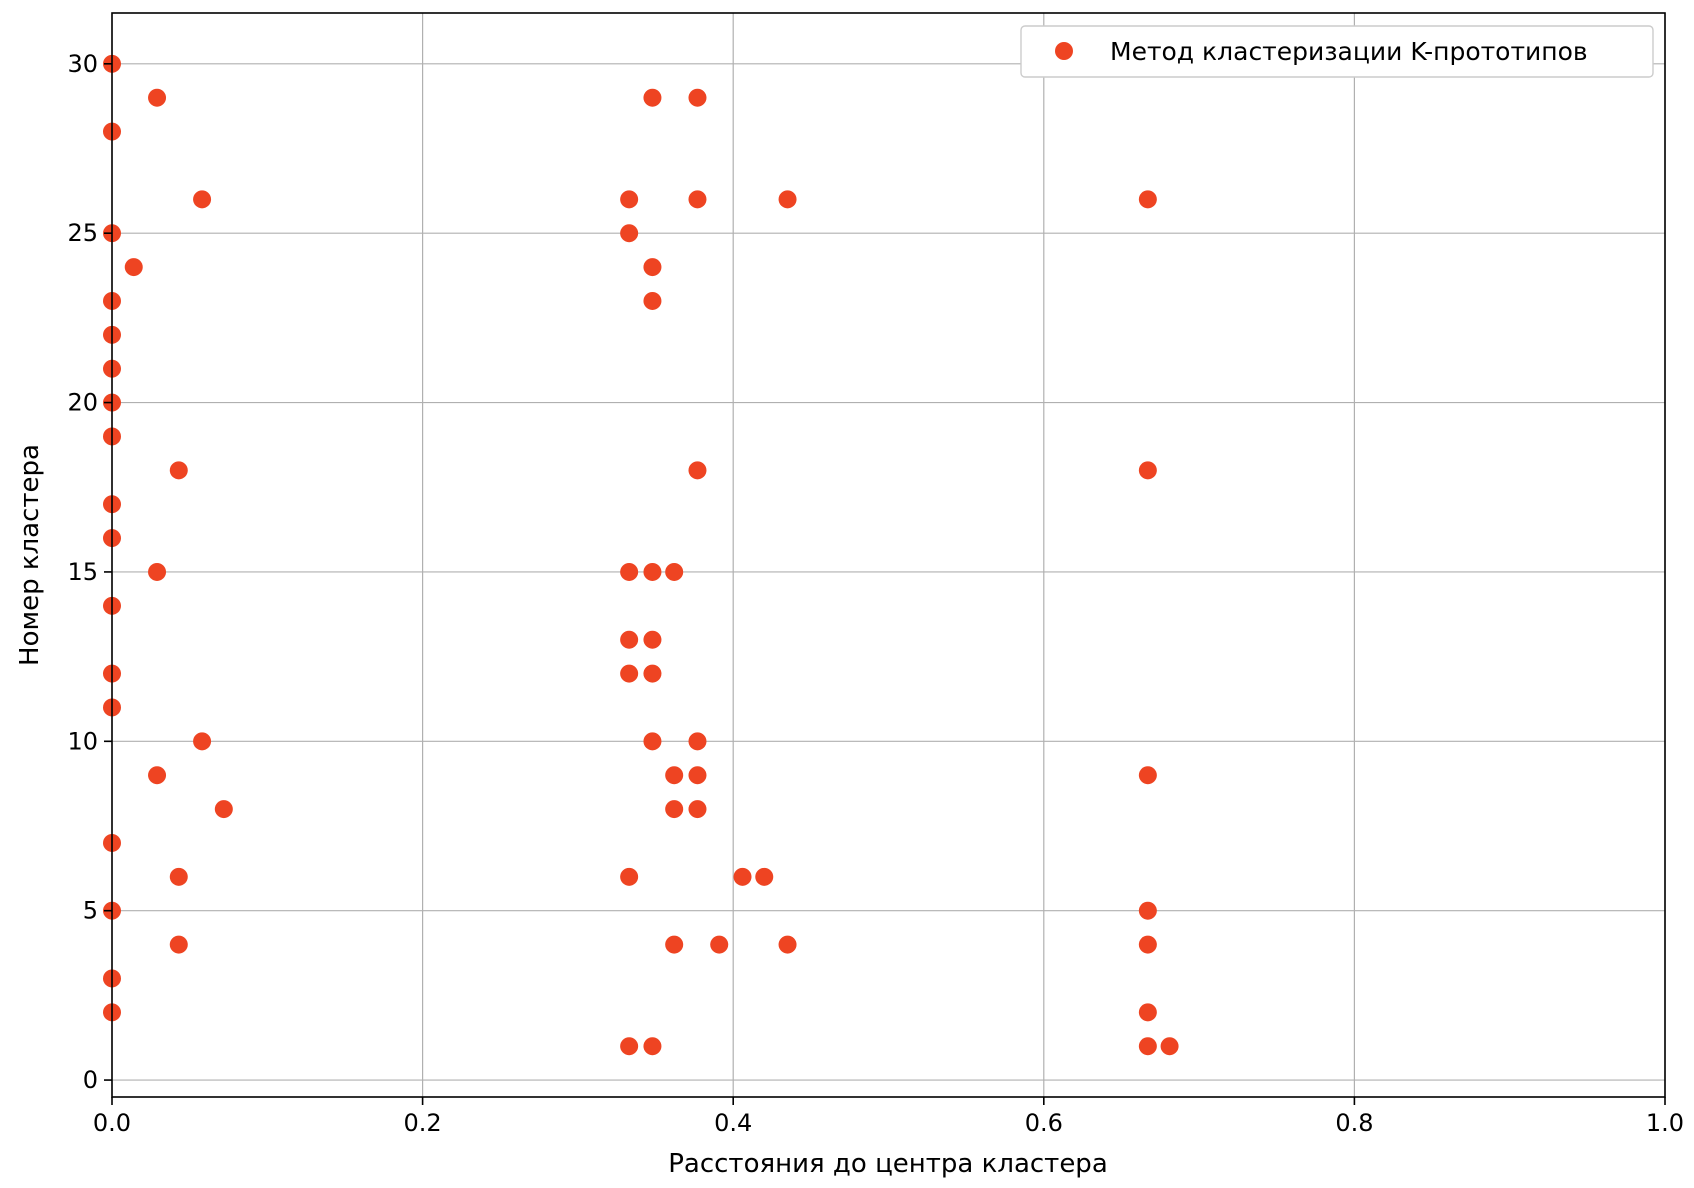 This screenshot has height=1188, width=1694. What do you see at coordinates (1349, 51) in the screenshot?
I see `legend-label: Метод кластеризации K-прототипов` at bounding box center [1349, 51].